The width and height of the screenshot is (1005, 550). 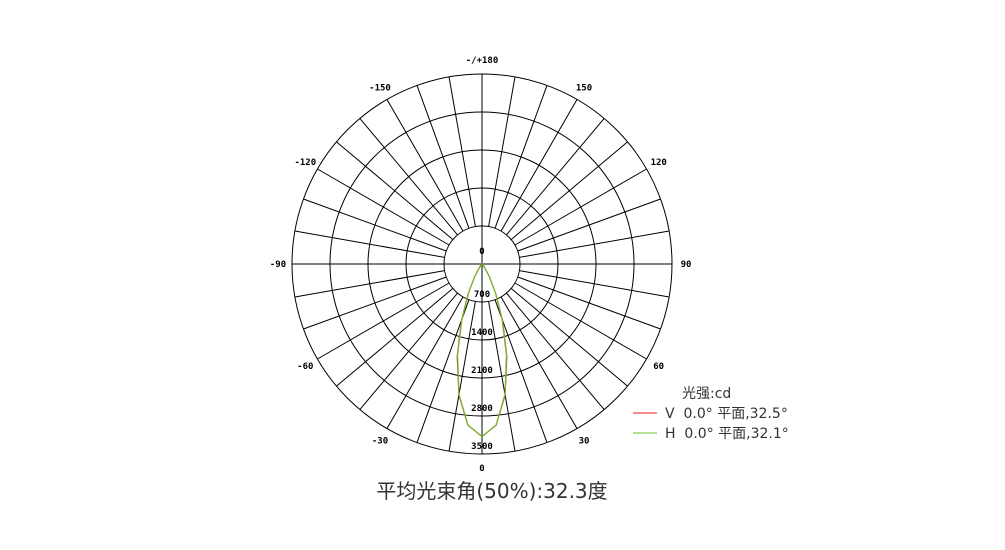 What do you see at coordinates (482, 295) in the screenshot?
I see `radial-tick-label: 700` at bounding box center [482, 295].